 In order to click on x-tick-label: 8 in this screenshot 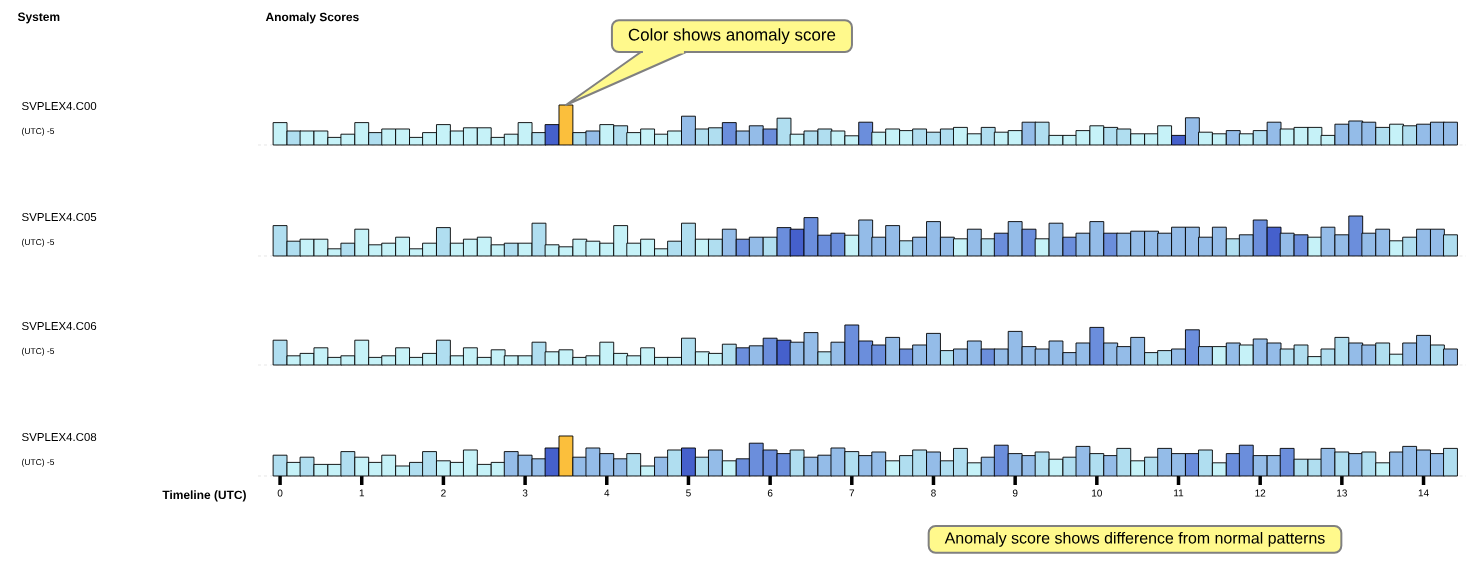, I will do `click(933, 493)`.